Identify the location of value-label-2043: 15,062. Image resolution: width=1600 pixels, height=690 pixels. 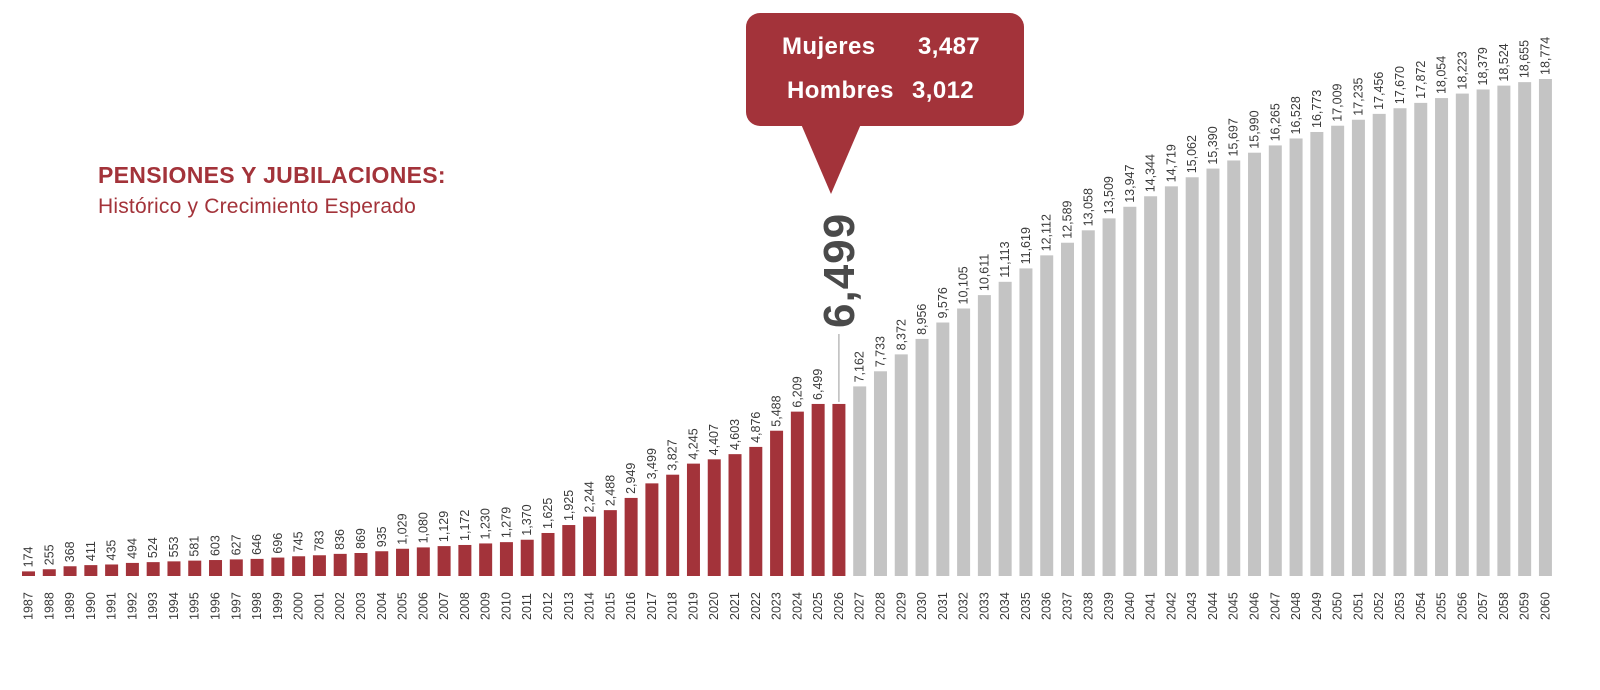
(1192, 154).